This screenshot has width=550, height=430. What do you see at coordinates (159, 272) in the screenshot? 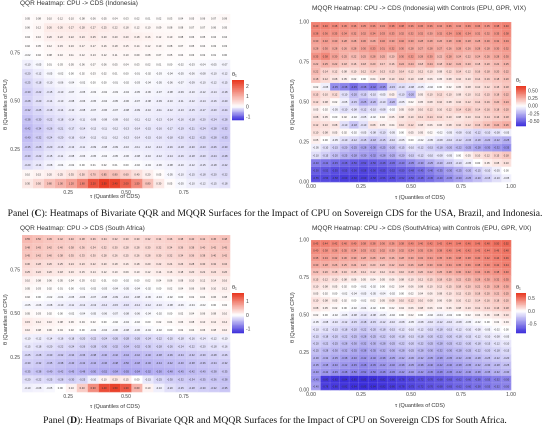
I see `cell-value-label: 0.14` at bounding box center [159, 272].